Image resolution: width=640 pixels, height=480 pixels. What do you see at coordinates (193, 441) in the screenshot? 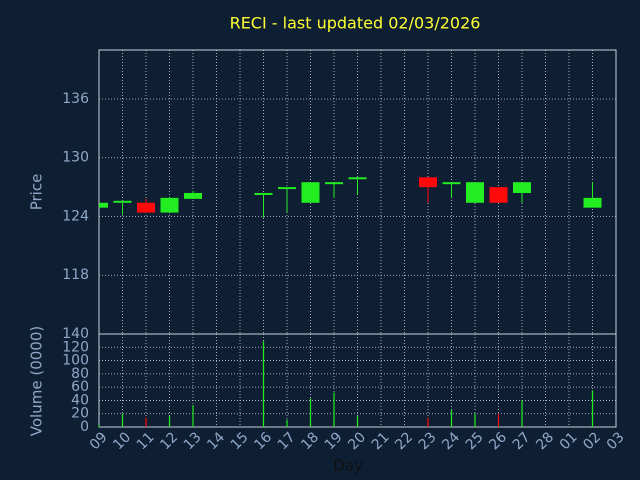
I see `x-tick-label: 13` at bounding box center [193, 441].